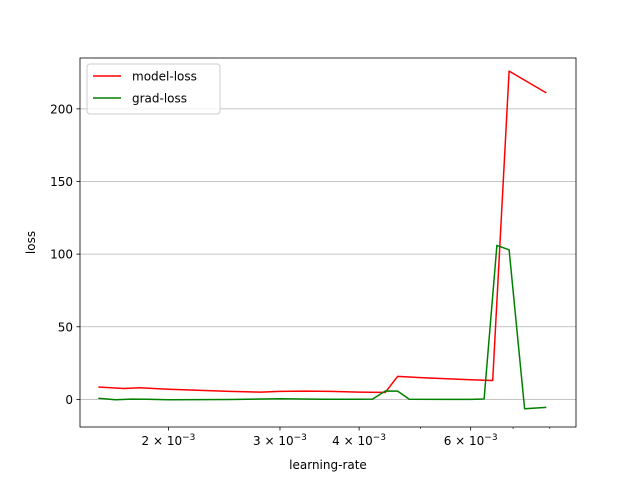 The image size is (640, 480). What do you see at coordinates (471, 440) in the screenshot?
I see `x-tick-label: 6 × 10−3` at bounding box center [471, 440].